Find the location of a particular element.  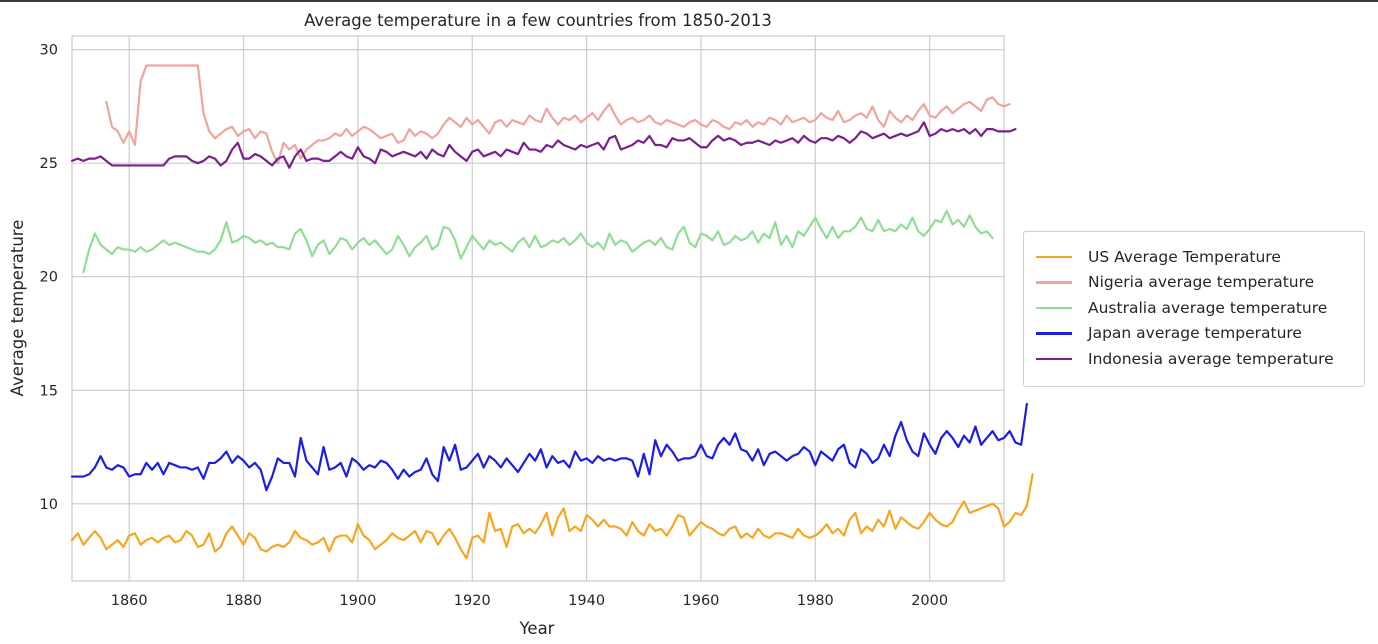

series-line-japan is located at coordinates (549, 447).